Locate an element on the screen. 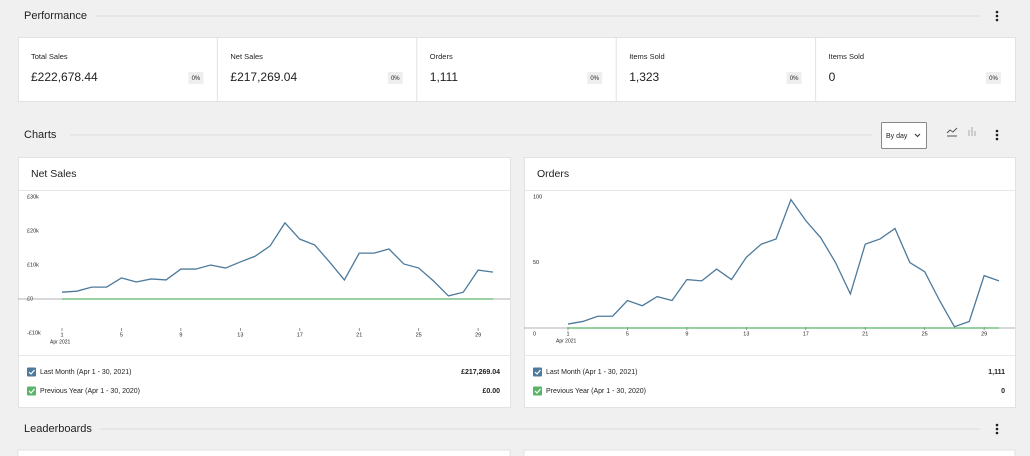 This screenshot has height=456, width=1030. interval-label: By day is located at coordinates (897, 136).